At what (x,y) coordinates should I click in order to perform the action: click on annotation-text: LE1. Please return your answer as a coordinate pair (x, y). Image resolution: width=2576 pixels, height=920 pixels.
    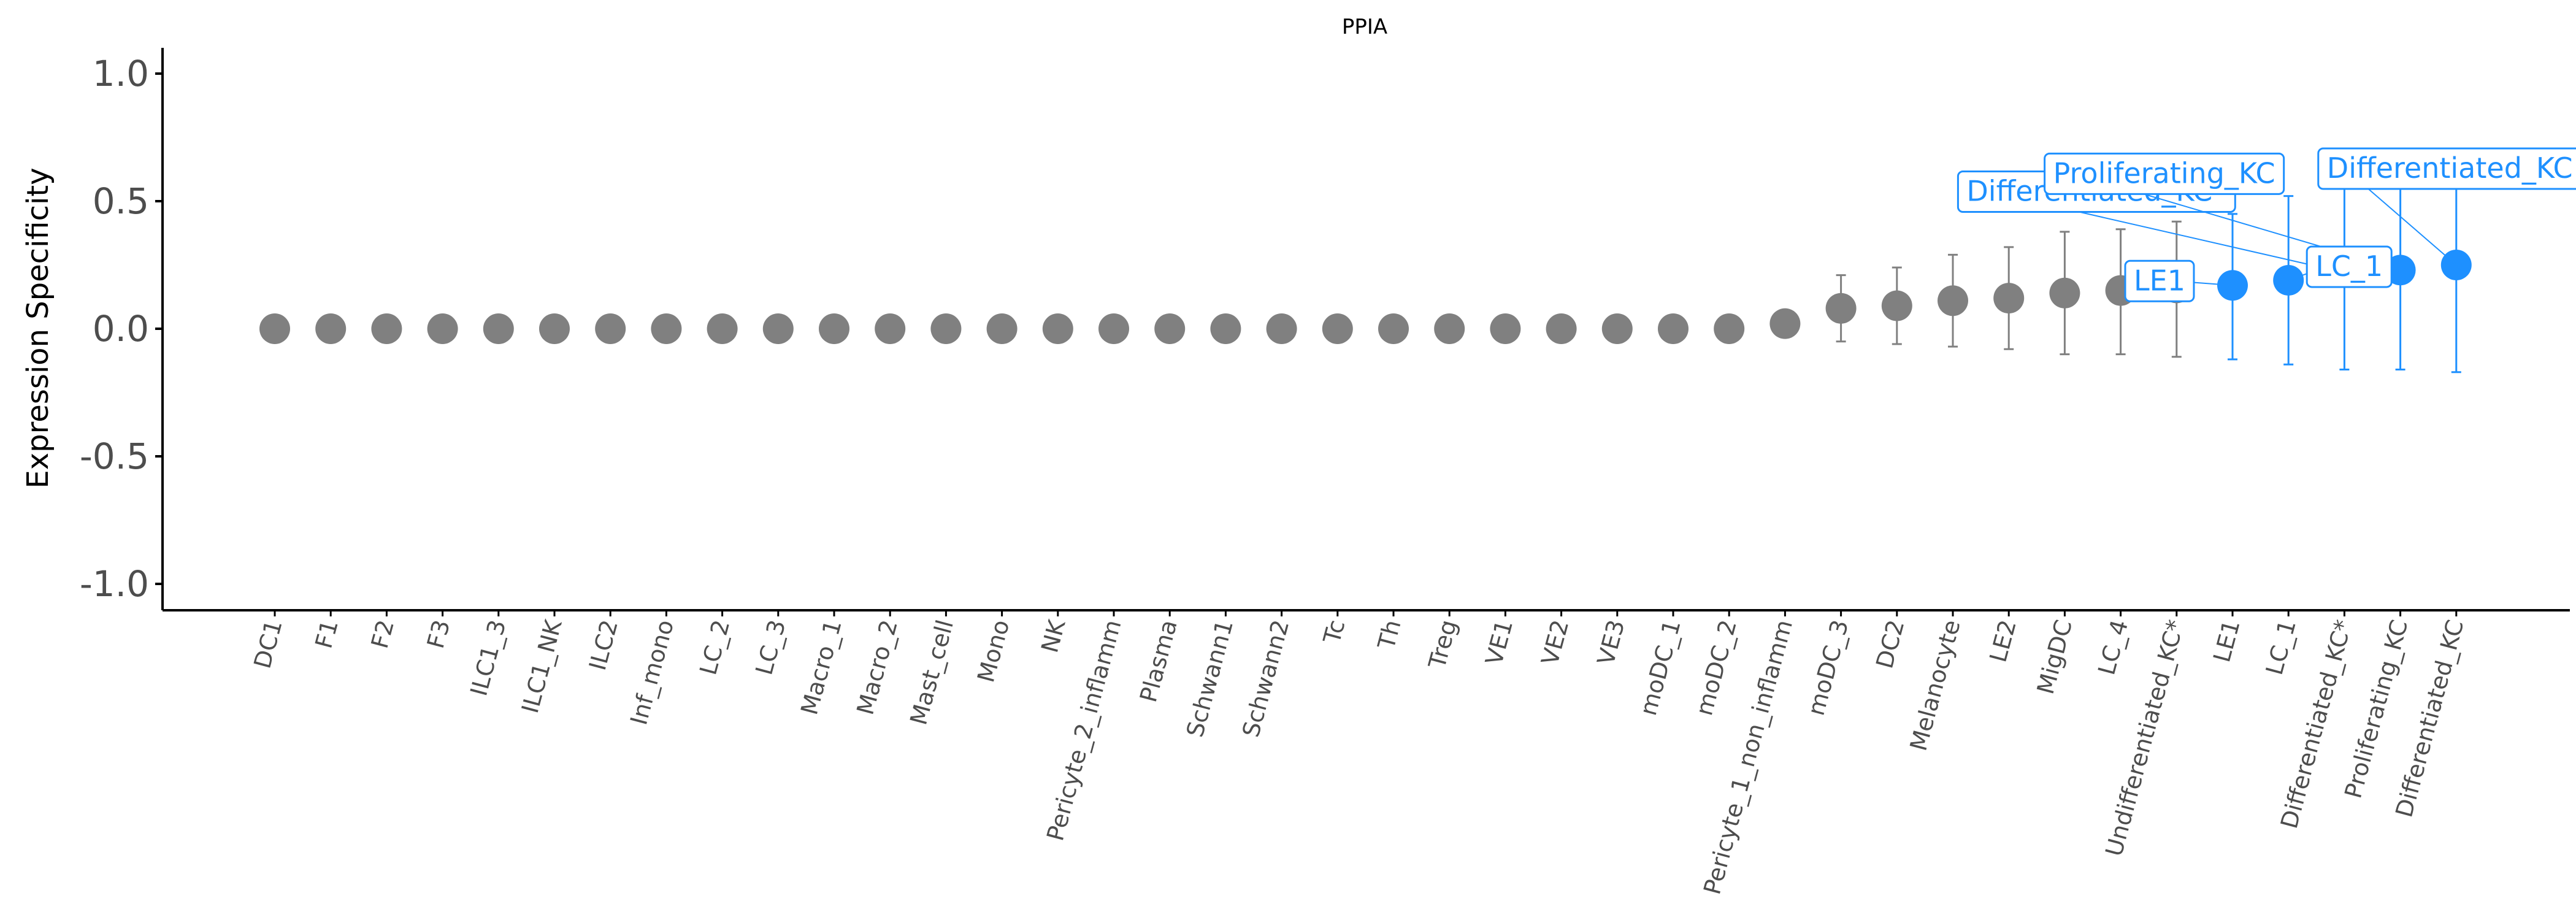
    Looking at the image, I should click on (2159, 280).